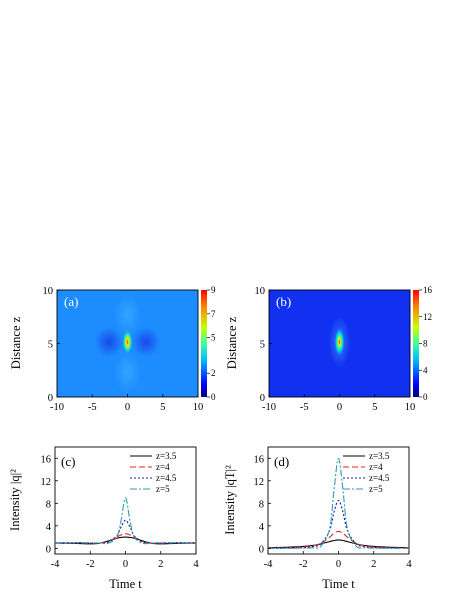  I want to click on panel-a: (a) 0 2 5 7 9 -10 -5 0 5 10 0 5 10 Distance z, so click(112, 349).